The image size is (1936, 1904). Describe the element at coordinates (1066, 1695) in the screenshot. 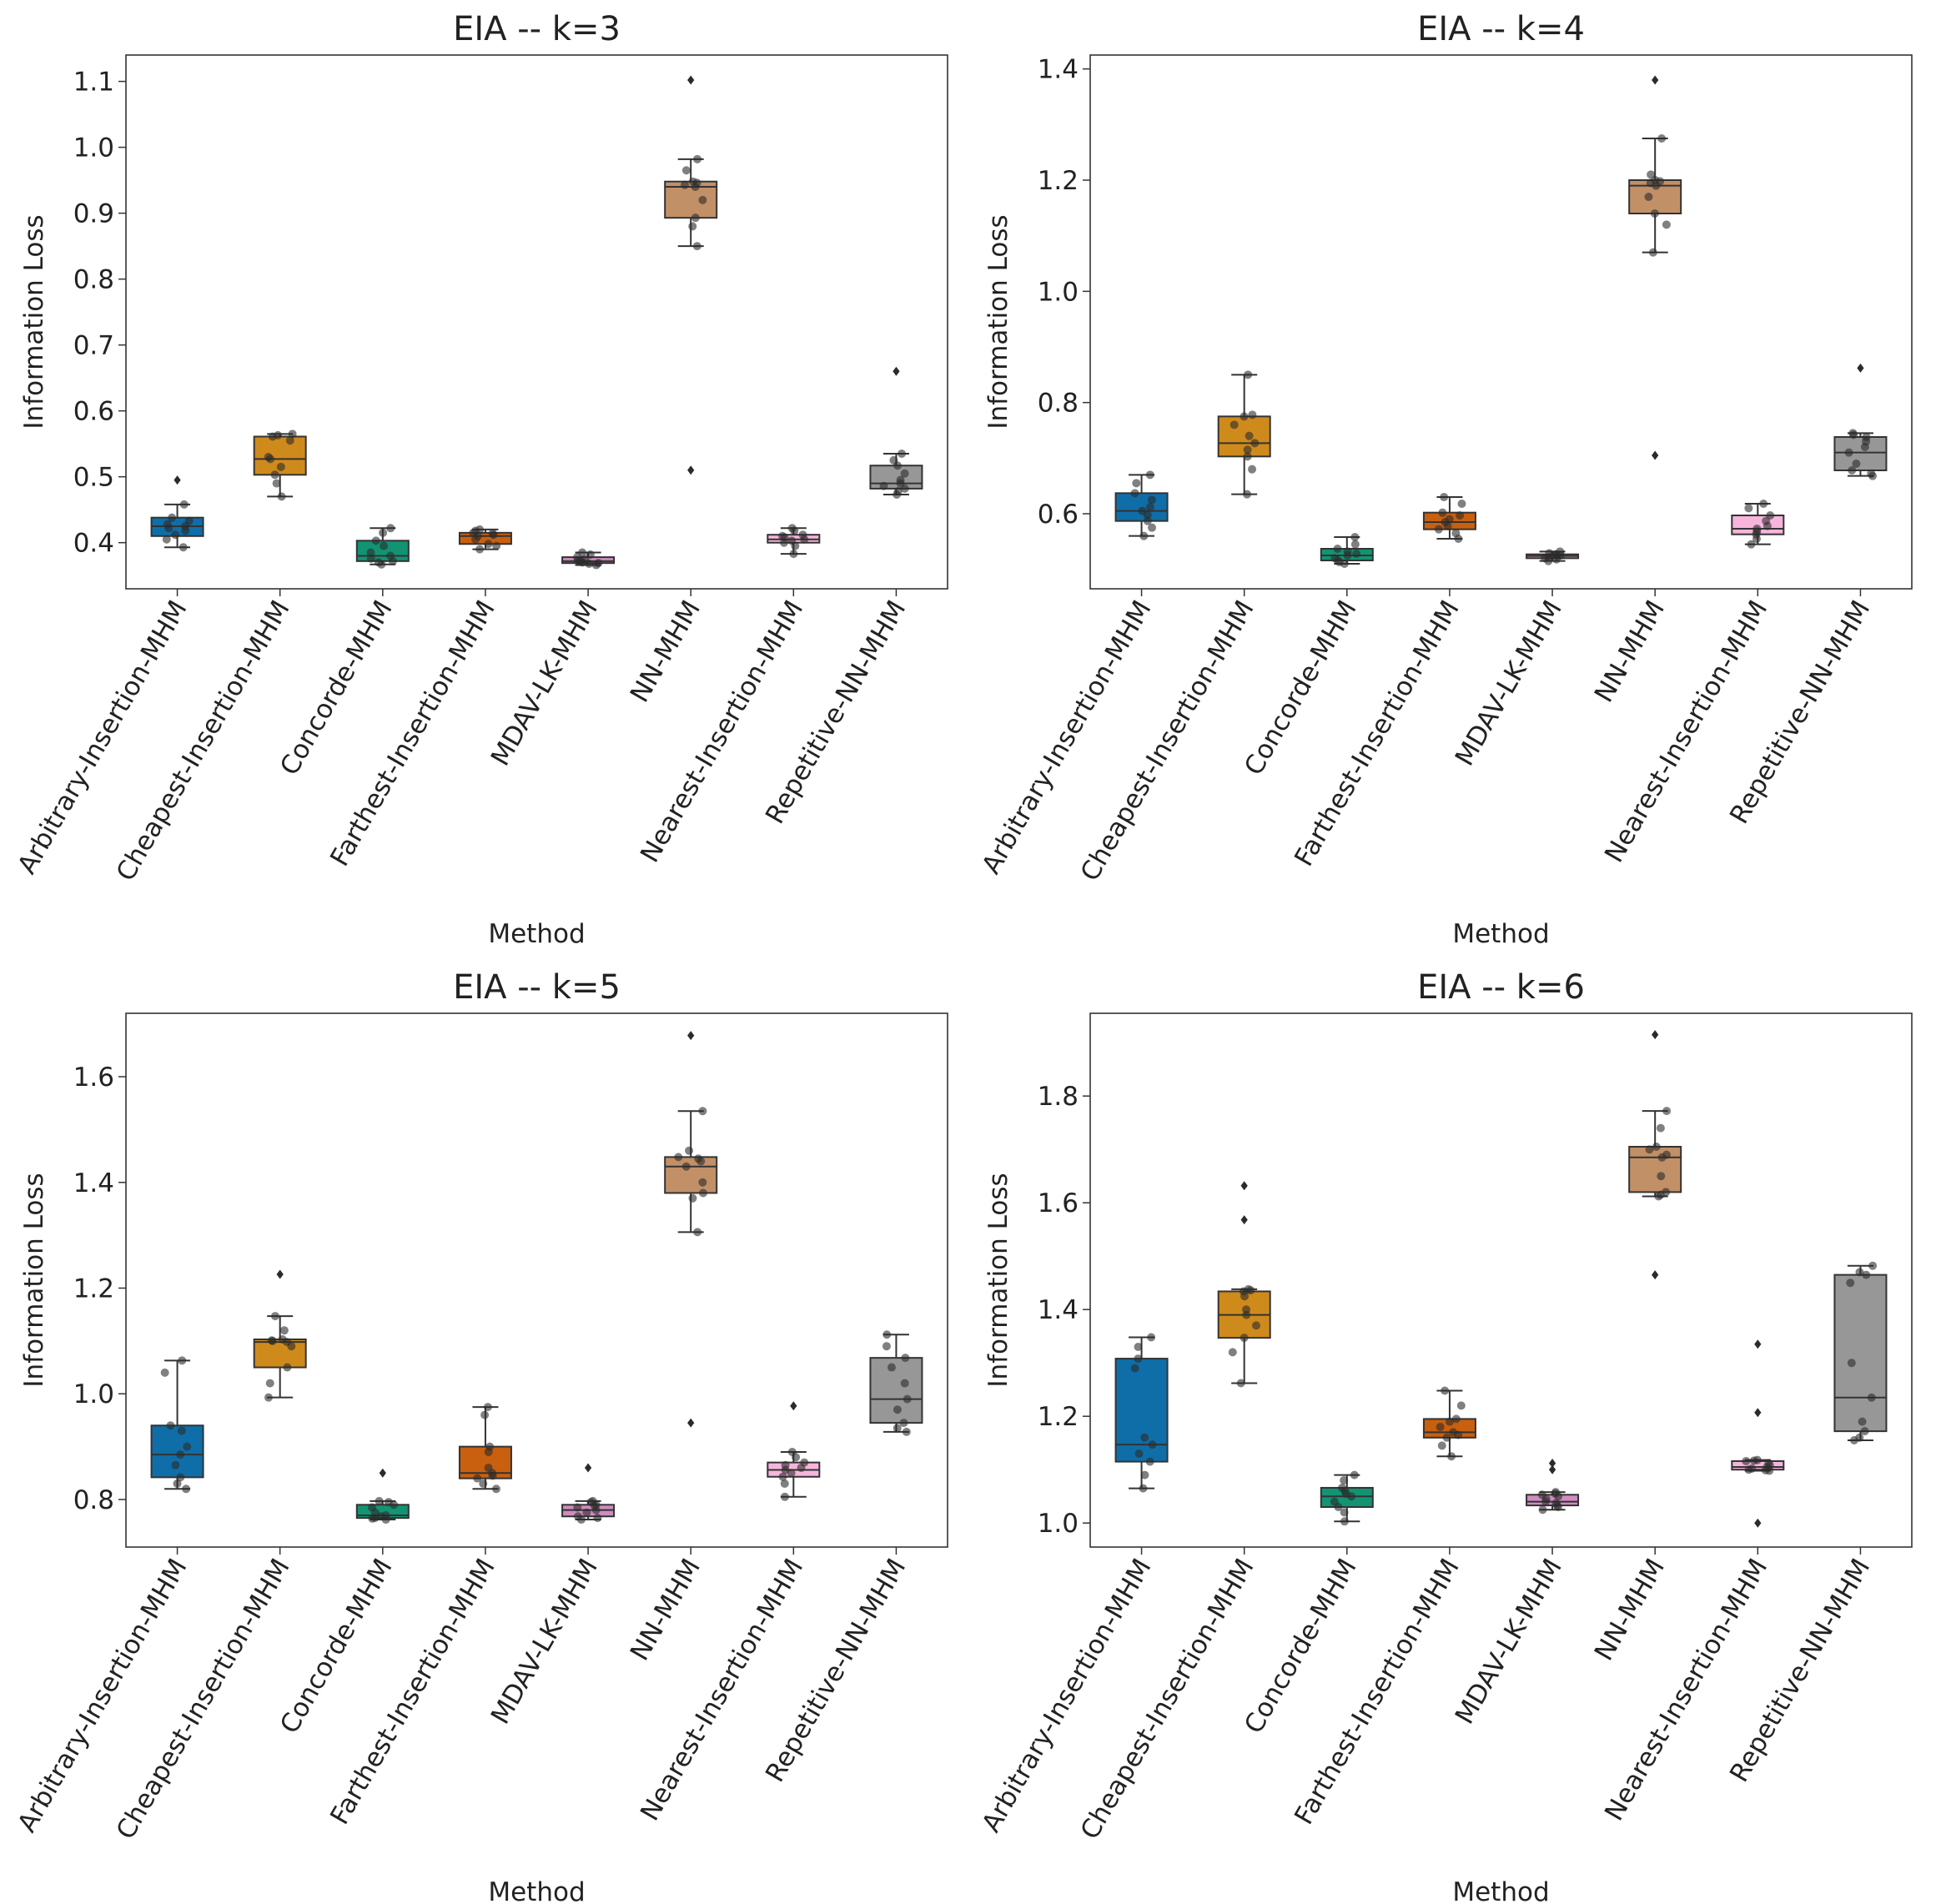

I see `x-tick-label: Arbitrary-Insertion-MHM` at that location.